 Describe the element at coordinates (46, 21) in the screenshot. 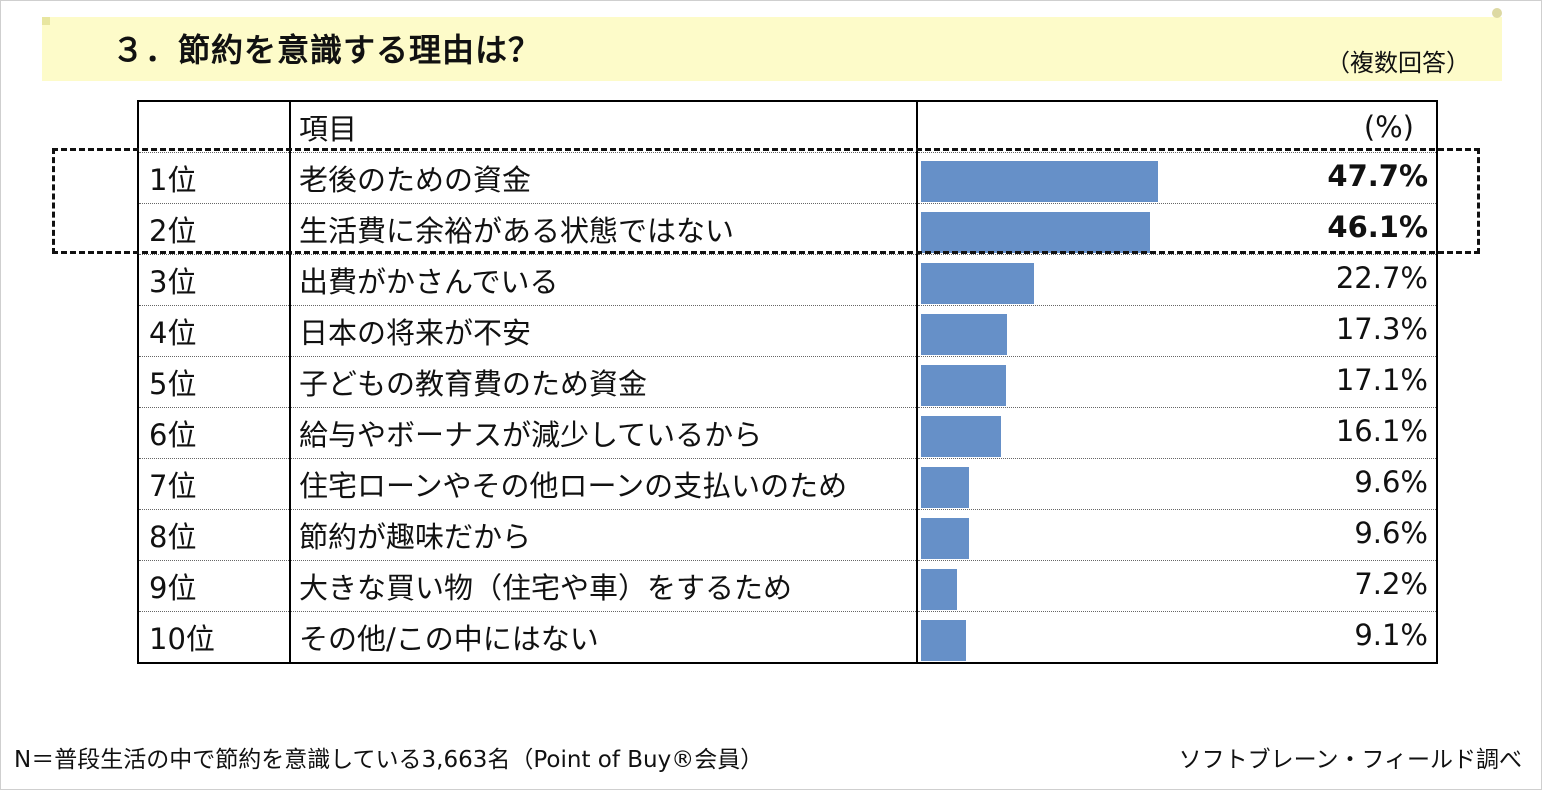

I see `title-band-corner` at that location.